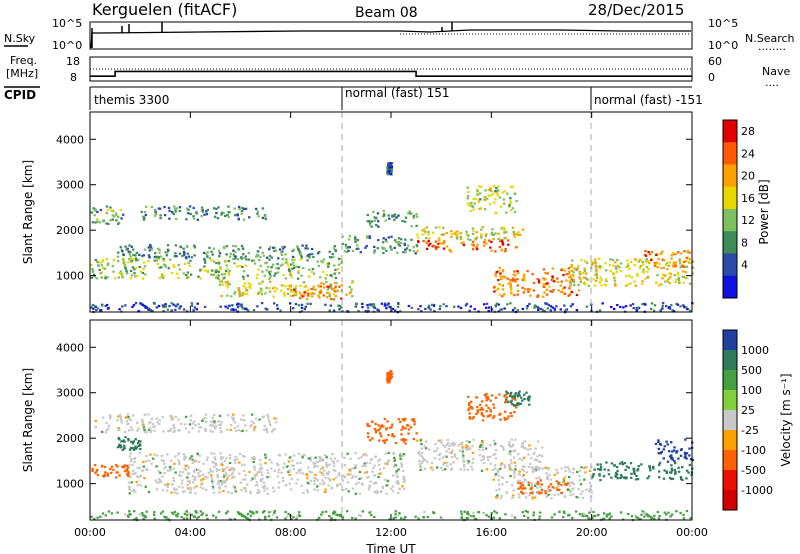 The height and width of the screenshot is (554, 800). I want to click on time-tick-label: 00:00, so click(692, 532).